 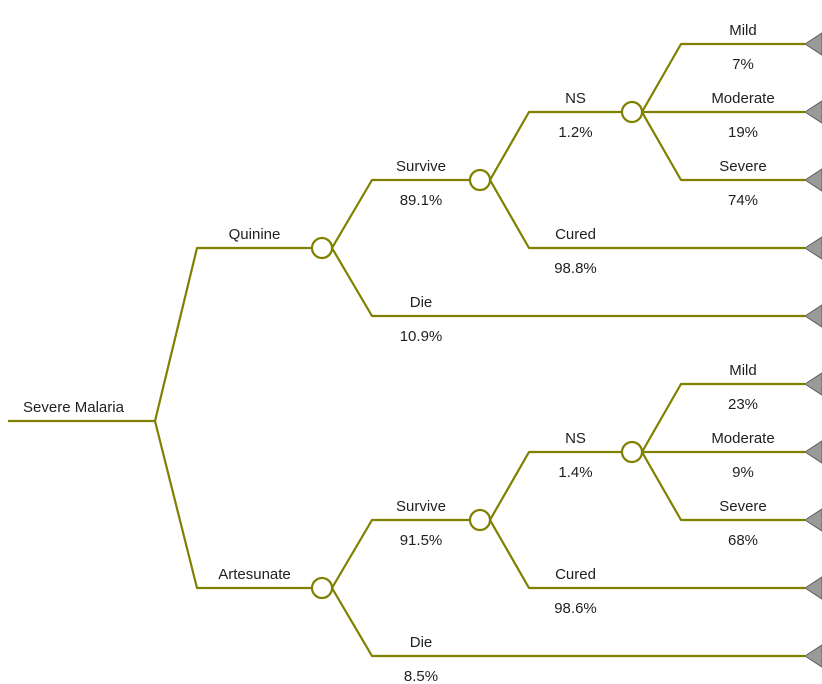 I want to click on chance-node-root-quinine-survive-ns, so click(x=632, y=112).